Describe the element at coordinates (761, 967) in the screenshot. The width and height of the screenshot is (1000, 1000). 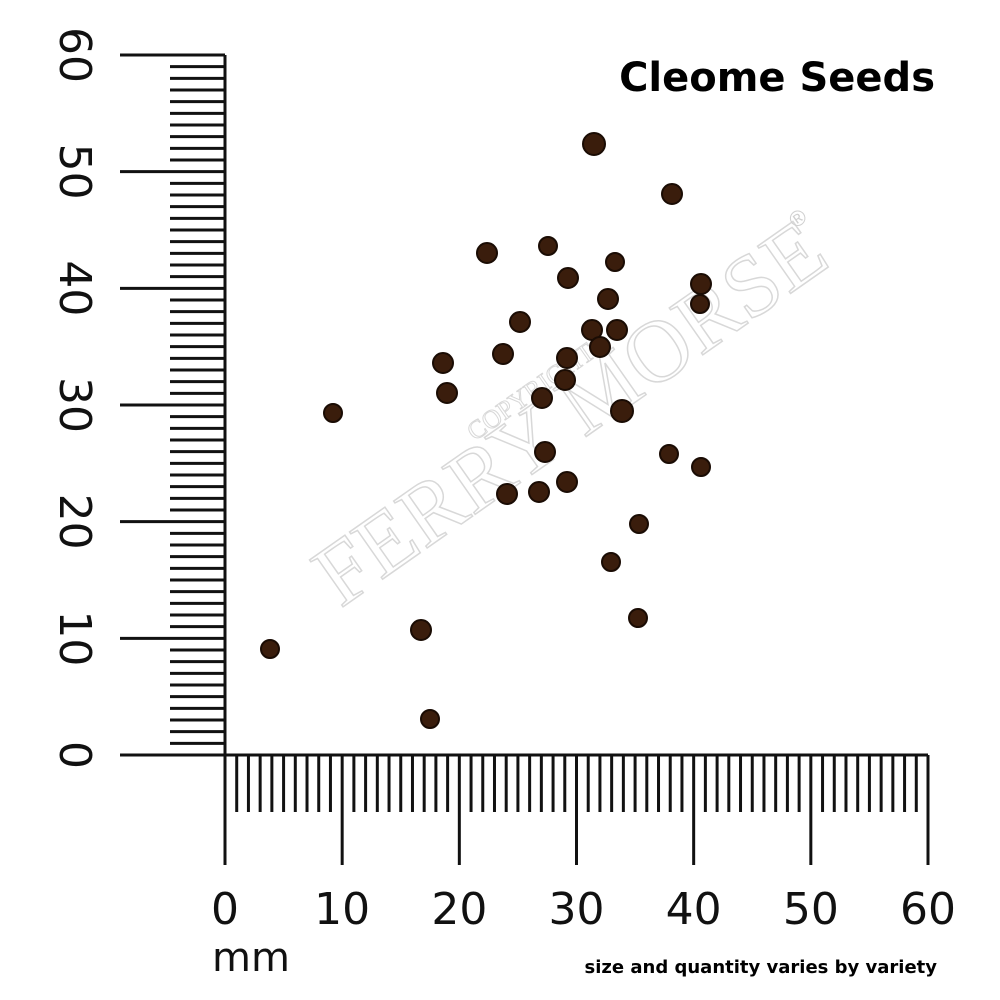
I see `footnote: size and quantity varies by variety` at that location.